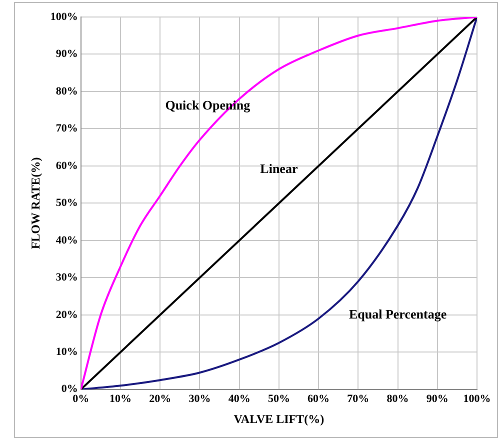  I want to click on x-tick-label: 0%, so click(81, 398).